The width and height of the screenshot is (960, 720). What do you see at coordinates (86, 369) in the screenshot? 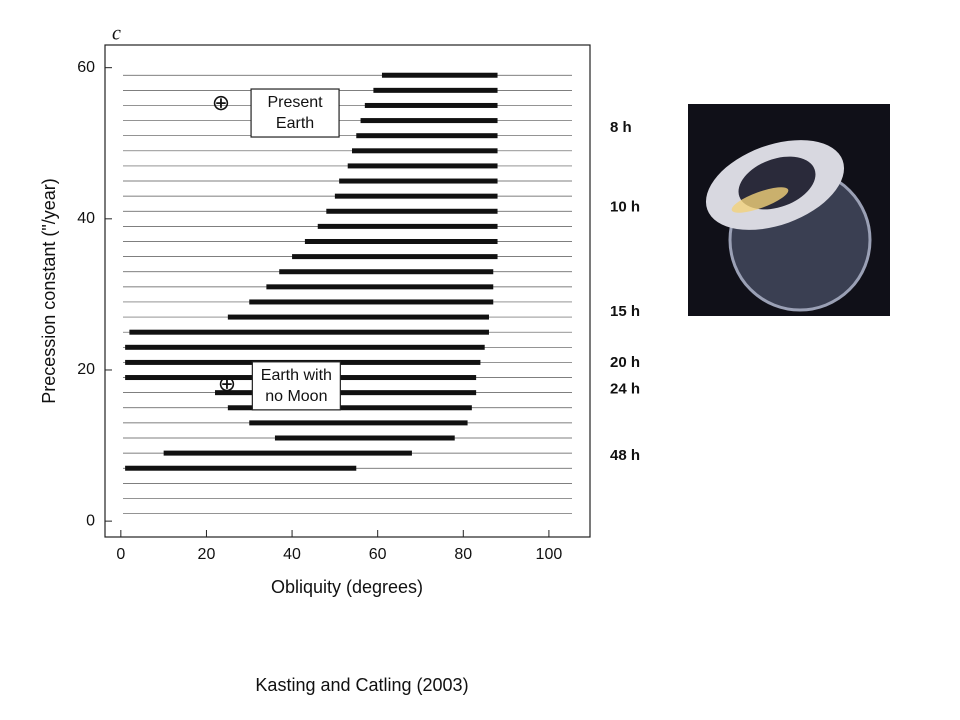
I see `y-tick-label: 20` at bounding box center [86, 369].